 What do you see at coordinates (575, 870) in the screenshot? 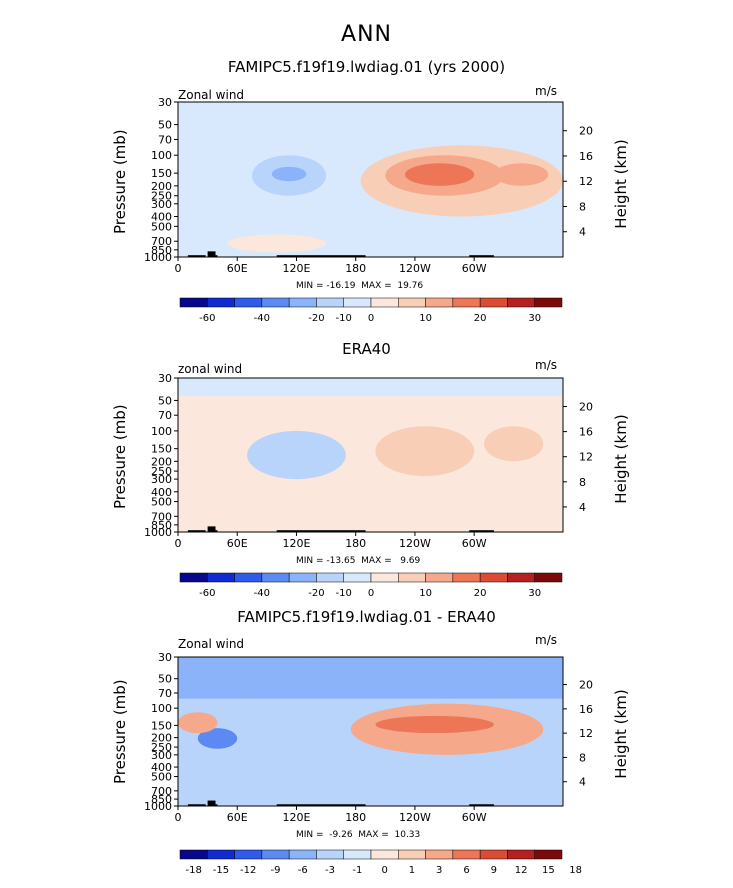
I see `colorbar-label: 18` at bounding box center [575, 870].